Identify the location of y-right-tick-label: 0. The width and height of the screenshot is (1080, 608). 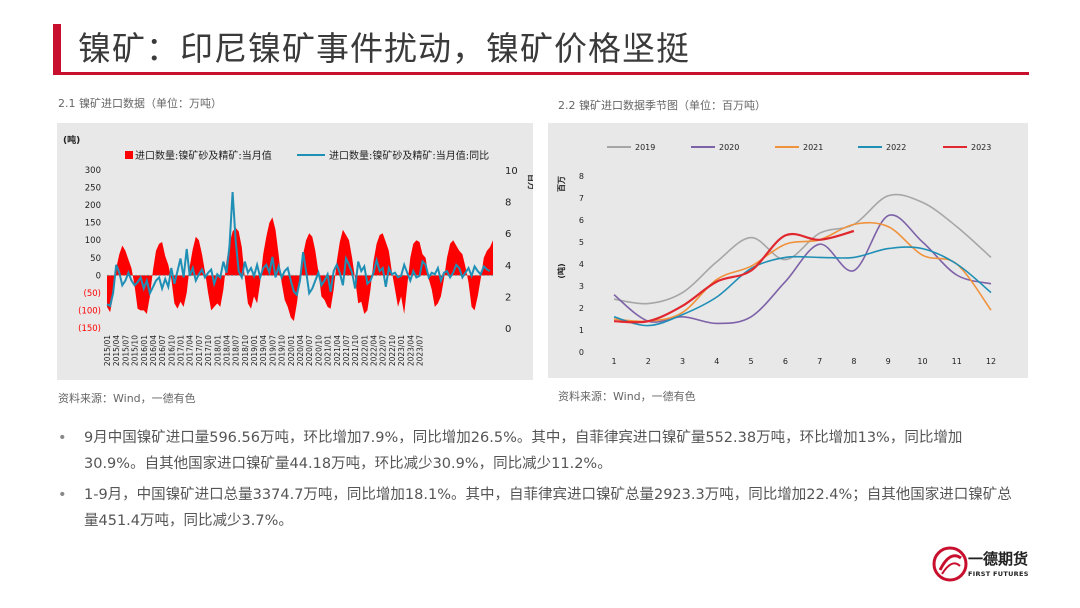
(508, 329).